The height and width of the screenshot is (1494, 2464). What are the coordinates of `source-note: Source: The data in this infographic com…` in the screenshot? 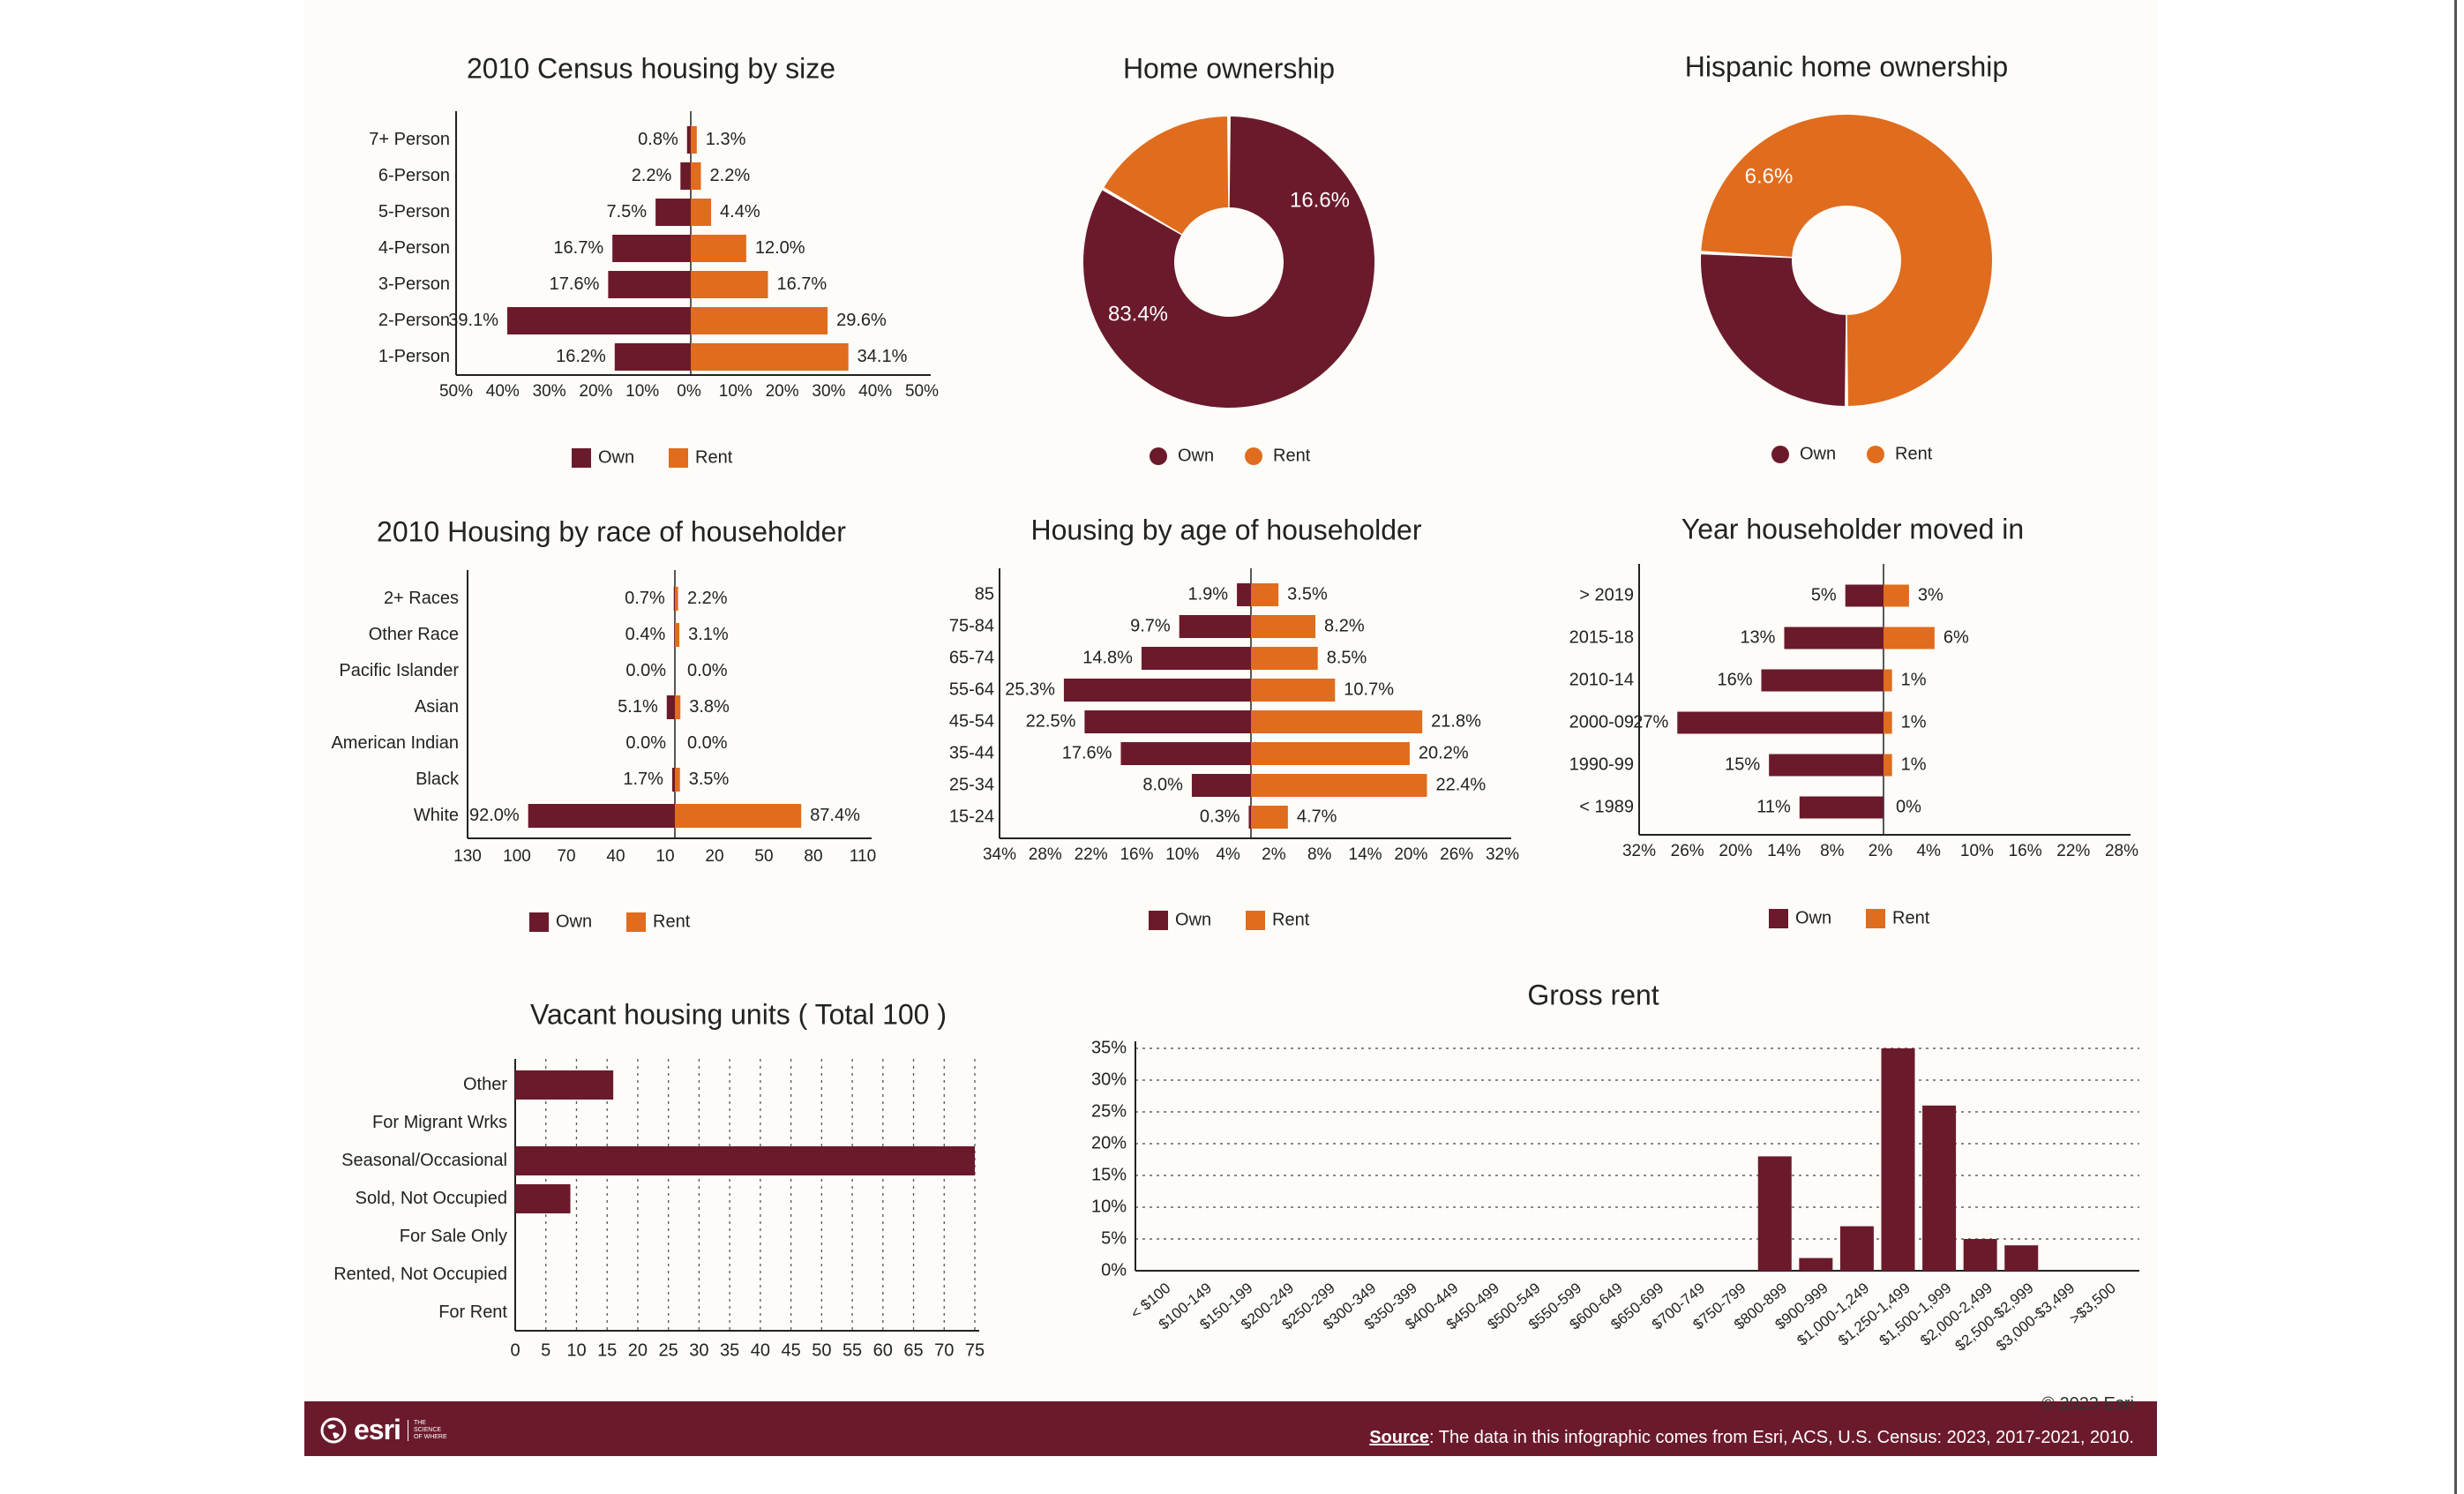 It's located at (1751, 1438).